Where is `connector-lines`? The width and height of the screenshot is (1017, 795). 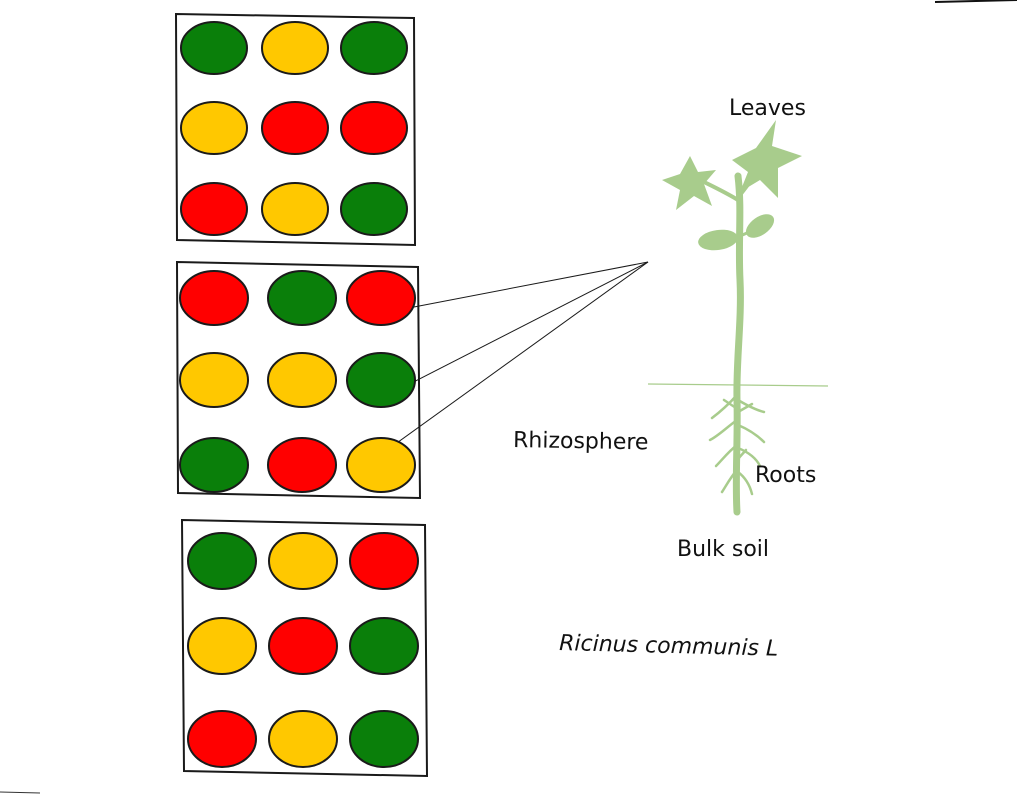
connector-lines is located at coordinates (512, 360).